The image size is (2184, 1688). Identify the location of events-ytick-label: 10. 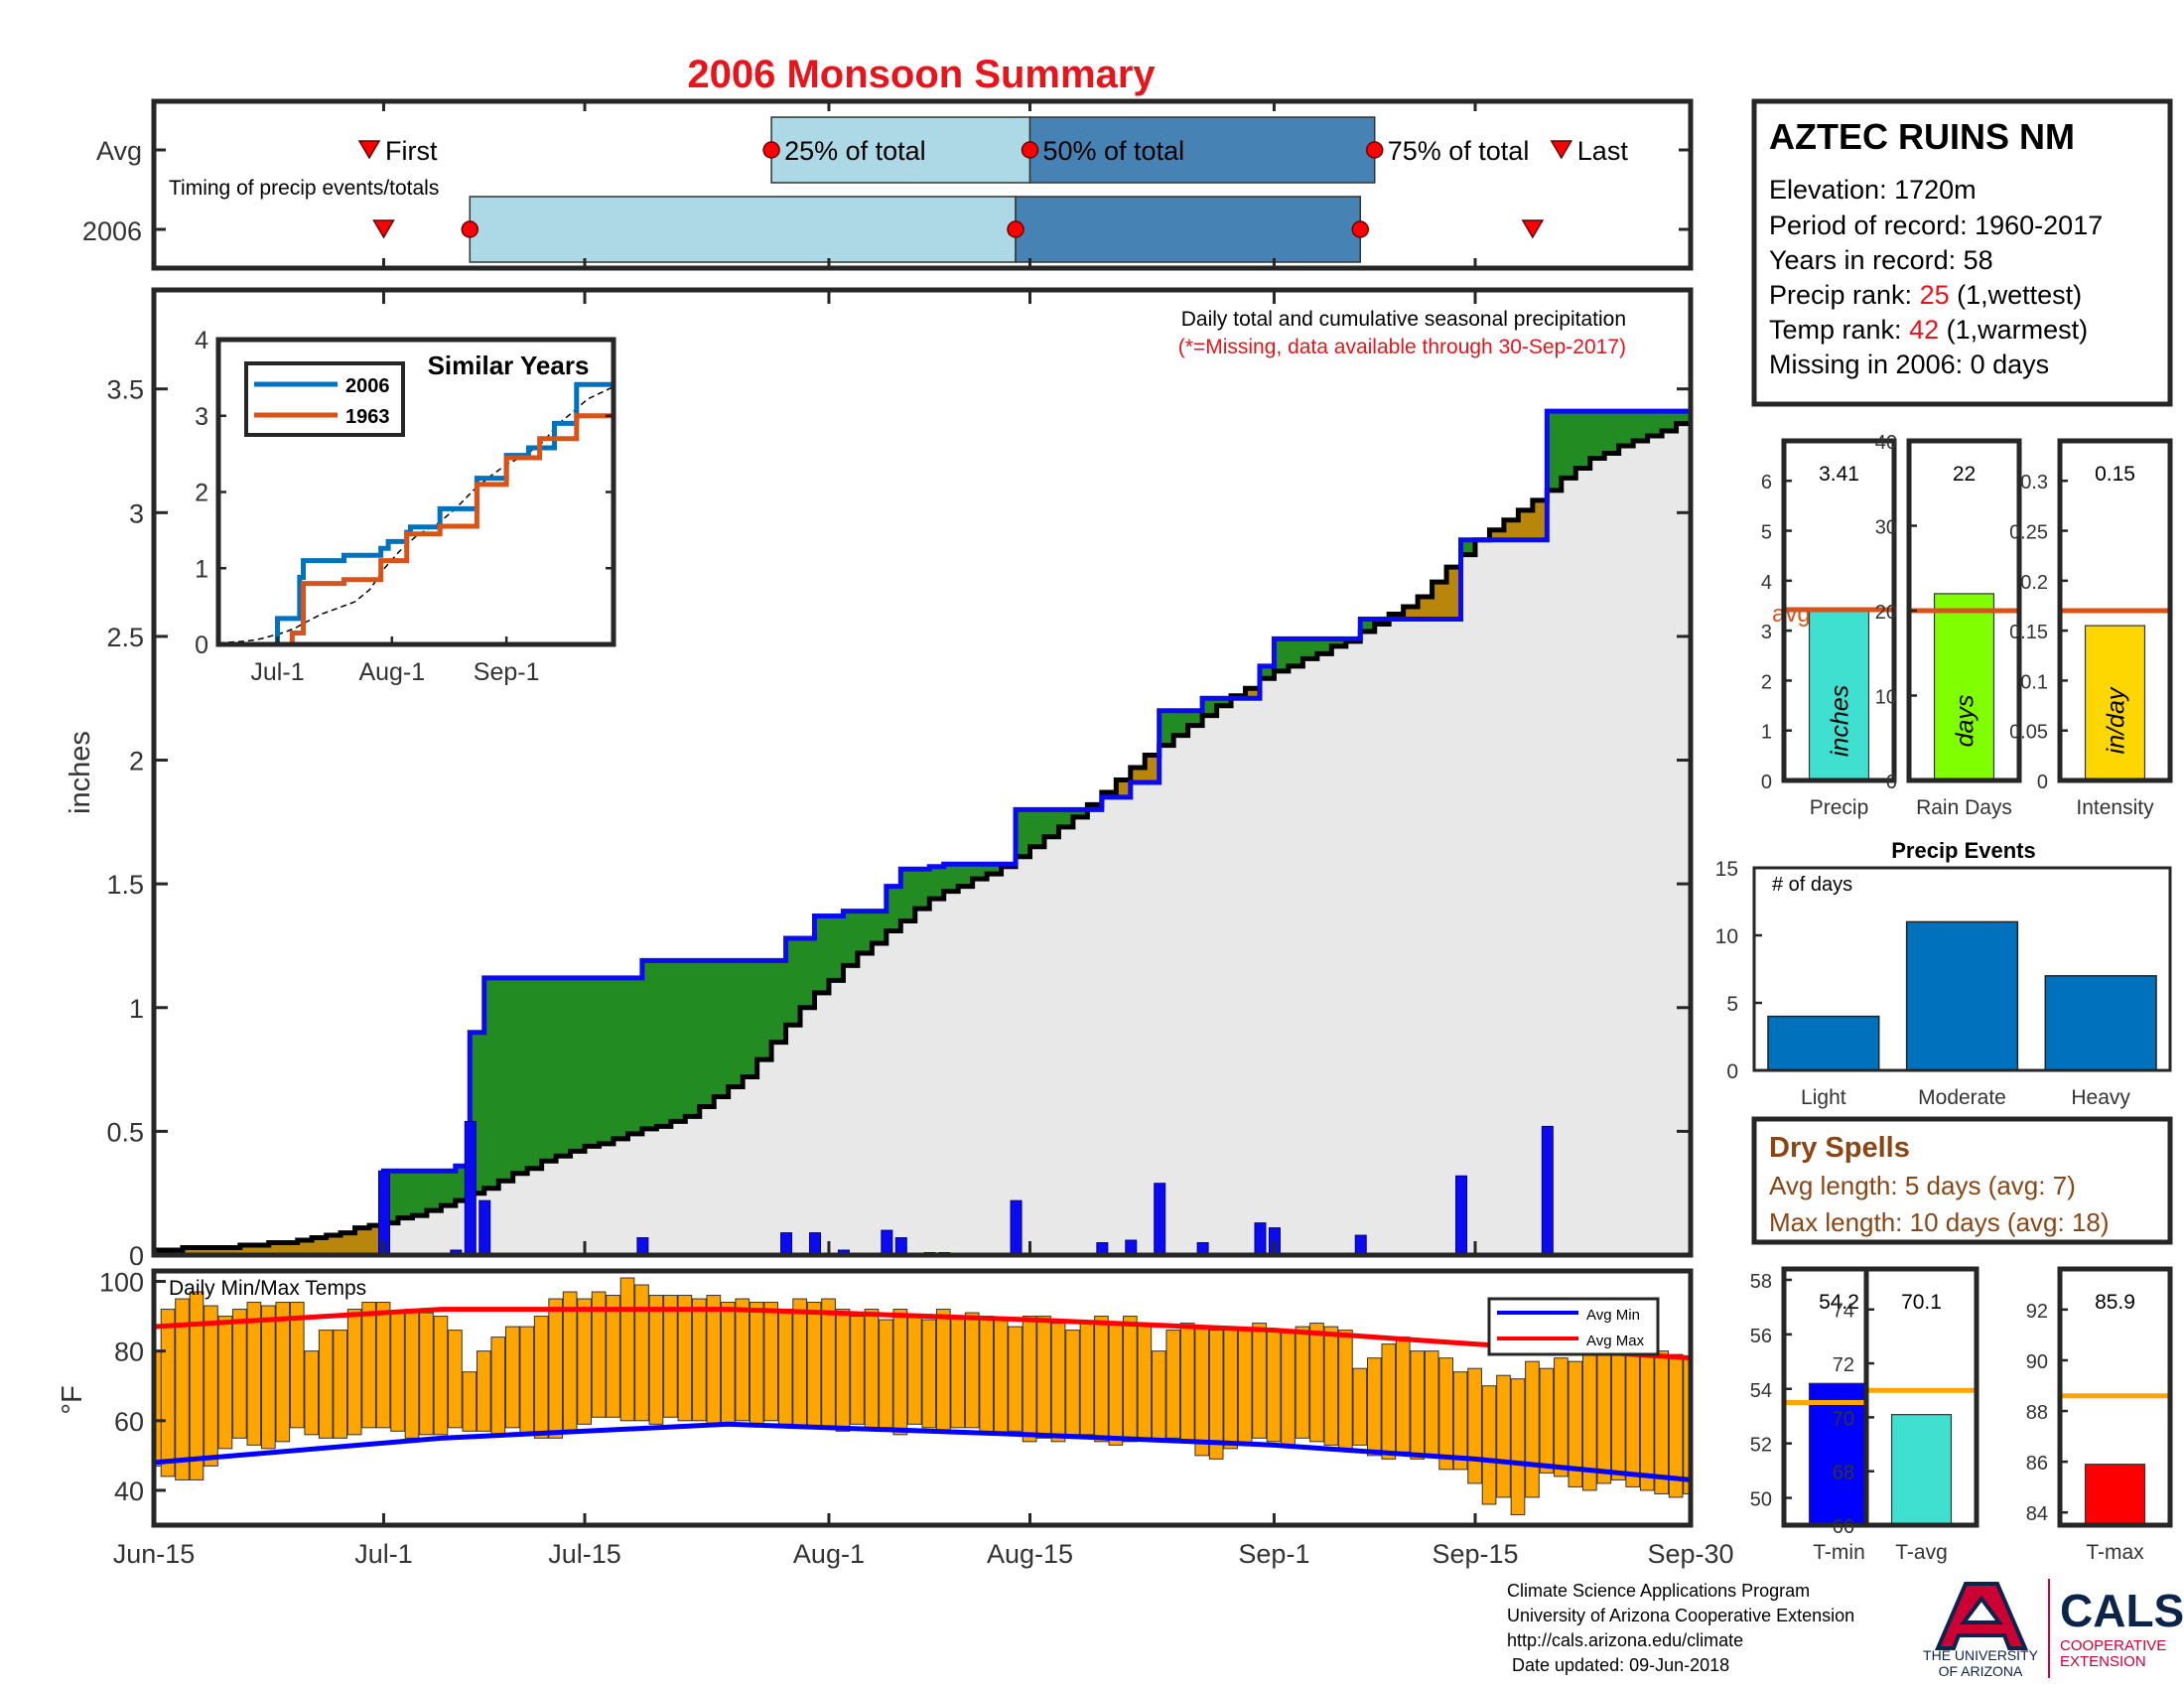
(1726, 936).